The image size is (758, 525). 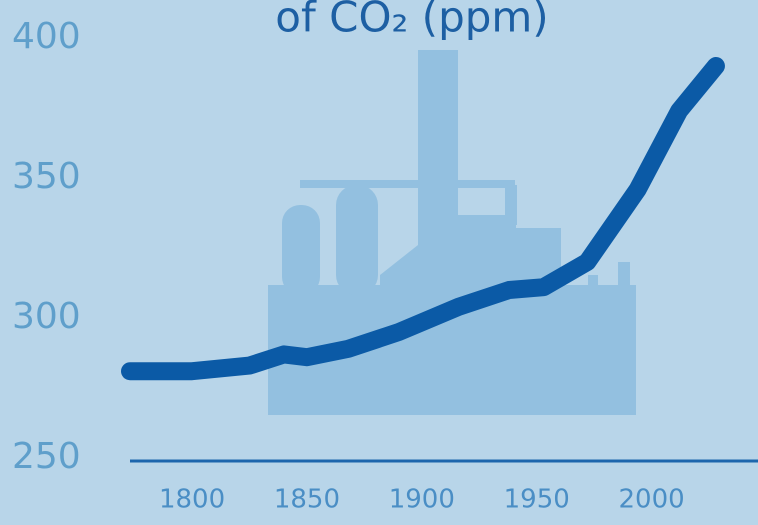 I want to click on y-tick-label: 250, so click(x=46, y=456).